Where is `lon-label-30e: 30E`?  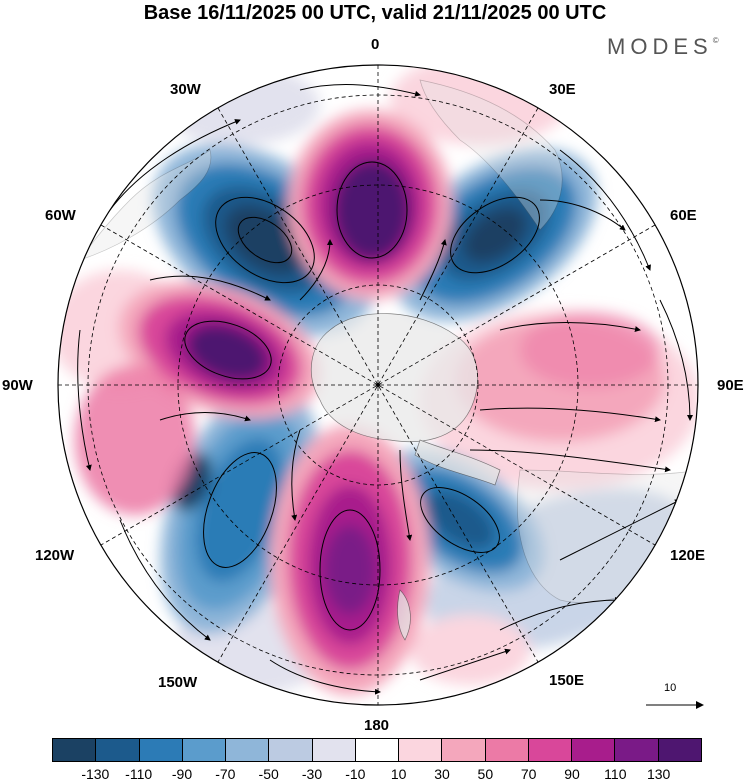 lon-label-30e: 30E is located at coordinates (562, 89).